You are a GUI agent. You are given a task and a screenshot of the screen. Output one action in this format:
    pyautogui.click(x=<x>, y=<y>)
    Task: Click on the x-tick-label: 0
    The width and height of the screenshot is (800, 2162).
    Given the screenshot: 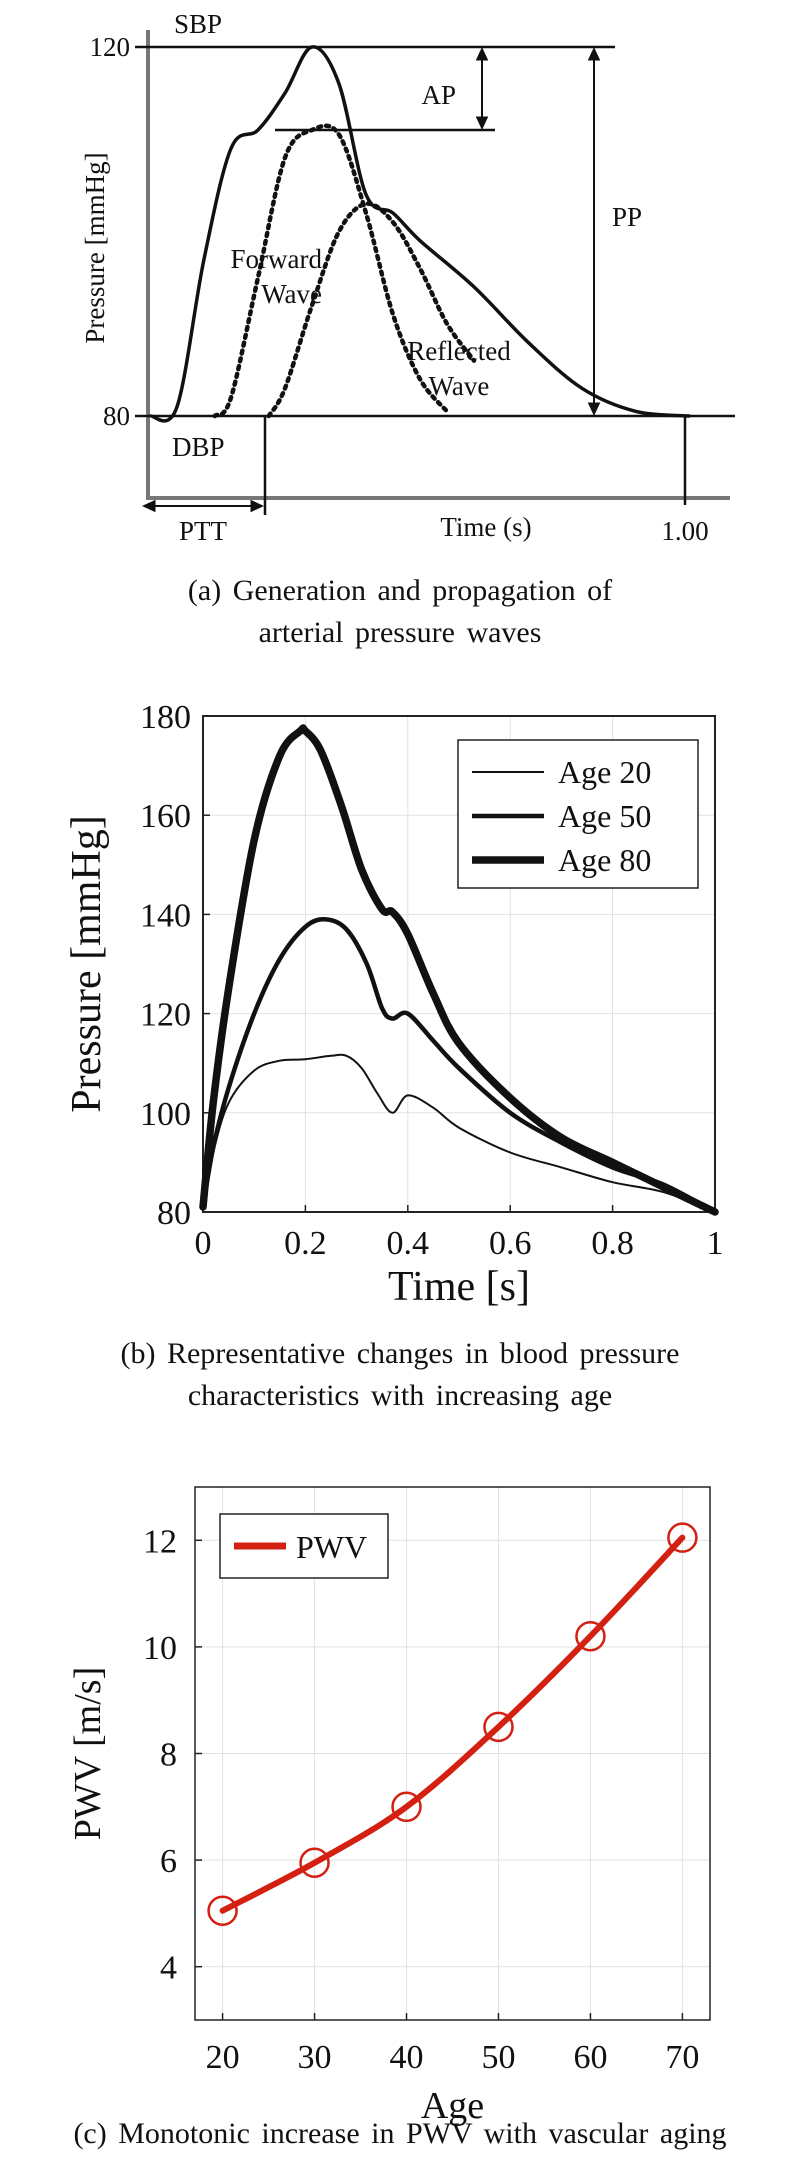 What is the action you would take?
    pyautogui.click(x=203, y=1243)
    